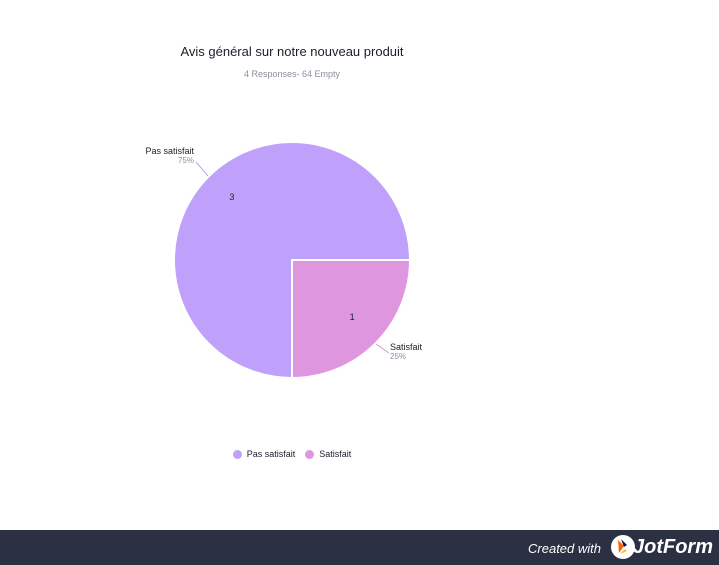  Describe the element at coordinates (292, 74) in the screenshot. I see `chart-subtitle: 4 Responses- 64 Empty` at that location.